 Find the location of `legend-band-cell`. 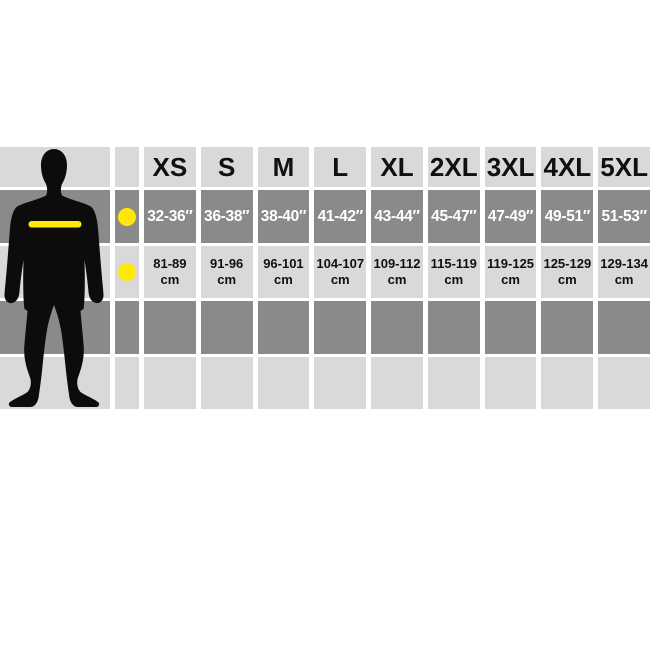

legend-band-cell is located at coordinates (127, 167).